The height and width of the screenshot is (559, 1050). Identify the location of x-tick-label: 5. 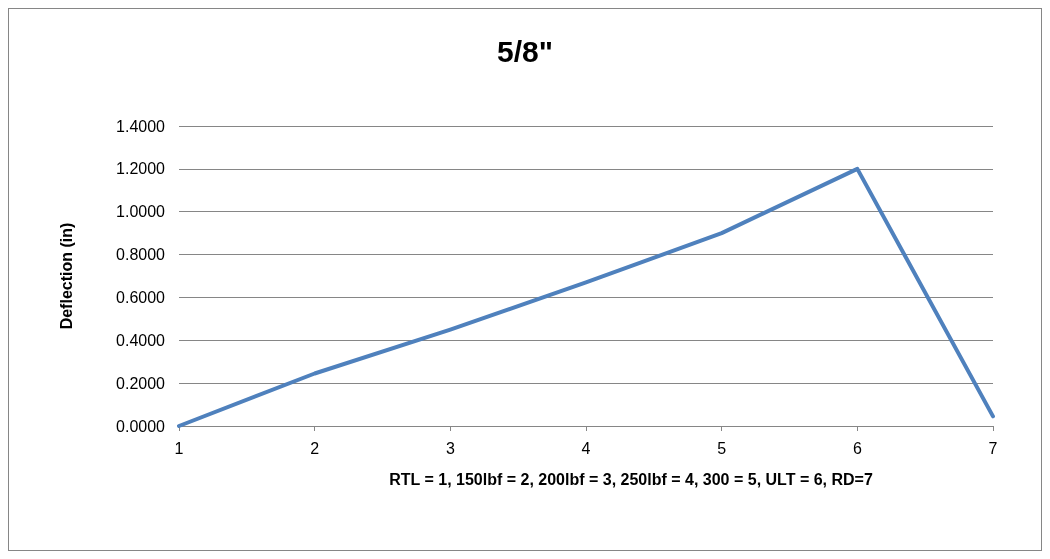
(722, 448).